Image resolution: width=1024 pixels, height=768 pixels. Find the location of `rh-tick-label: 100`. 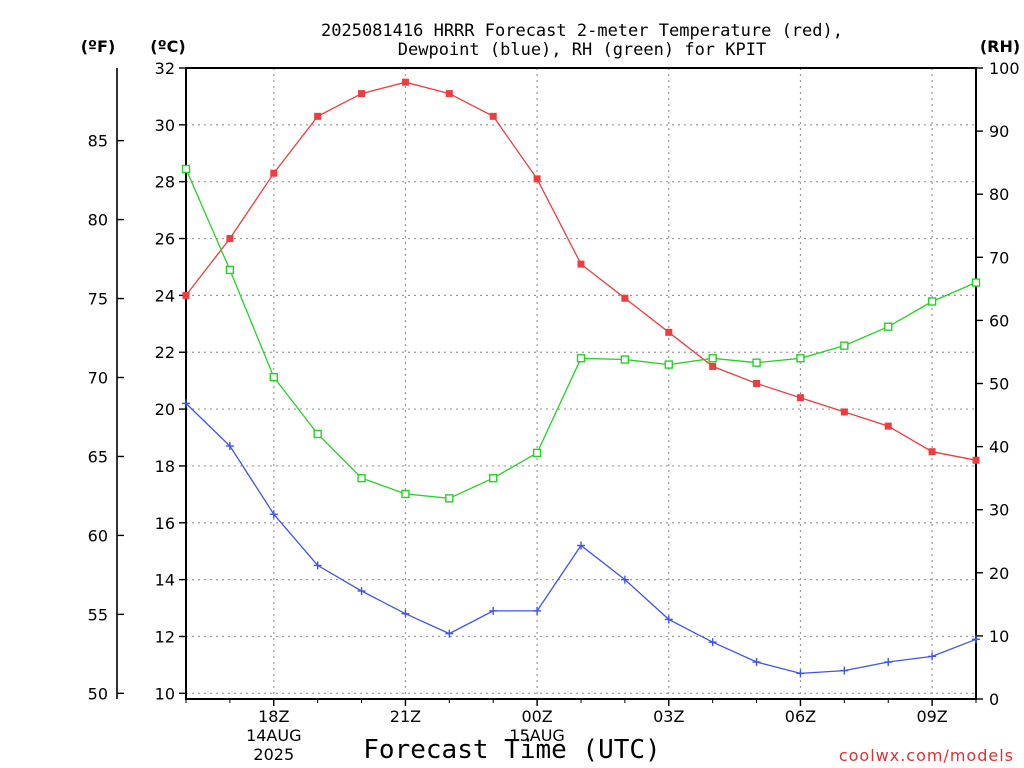

rh-tick-label: 100 is located at coordinates (1004, 68).